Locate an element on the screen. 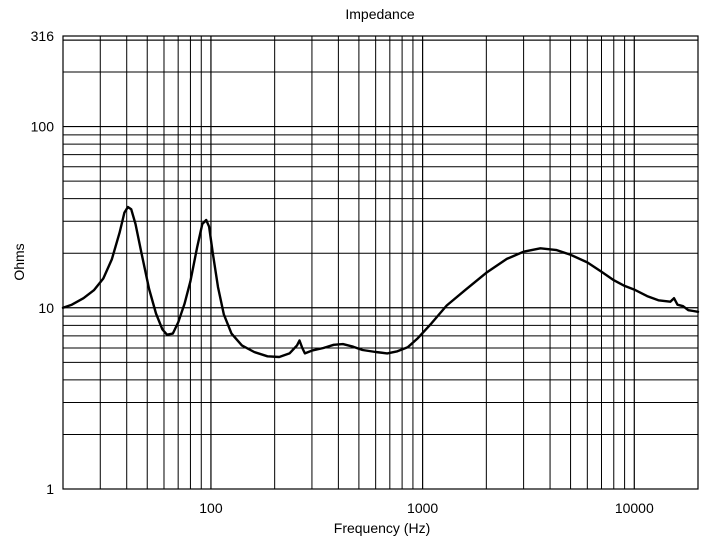 This screenshot has height=542, width=711. y-axis-label: Ohms is located at coordinates (19, 261).